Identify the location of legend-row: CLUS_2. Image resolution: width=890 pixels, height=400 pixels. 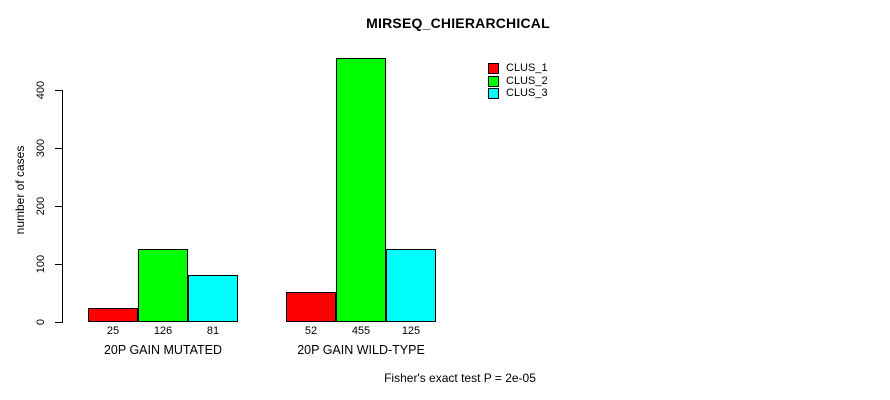
(518, 81).